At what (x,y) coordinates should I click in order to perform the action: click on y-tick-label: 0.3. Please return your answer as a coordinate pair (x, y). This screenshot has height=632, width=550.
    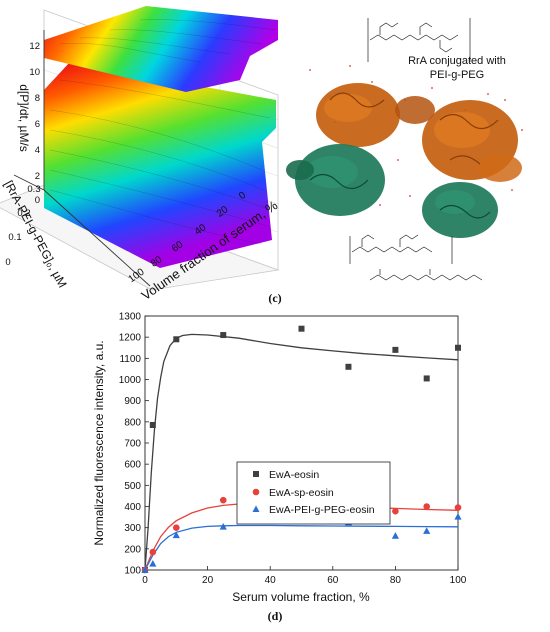
    Looking at the image, I should click on (33, 189).